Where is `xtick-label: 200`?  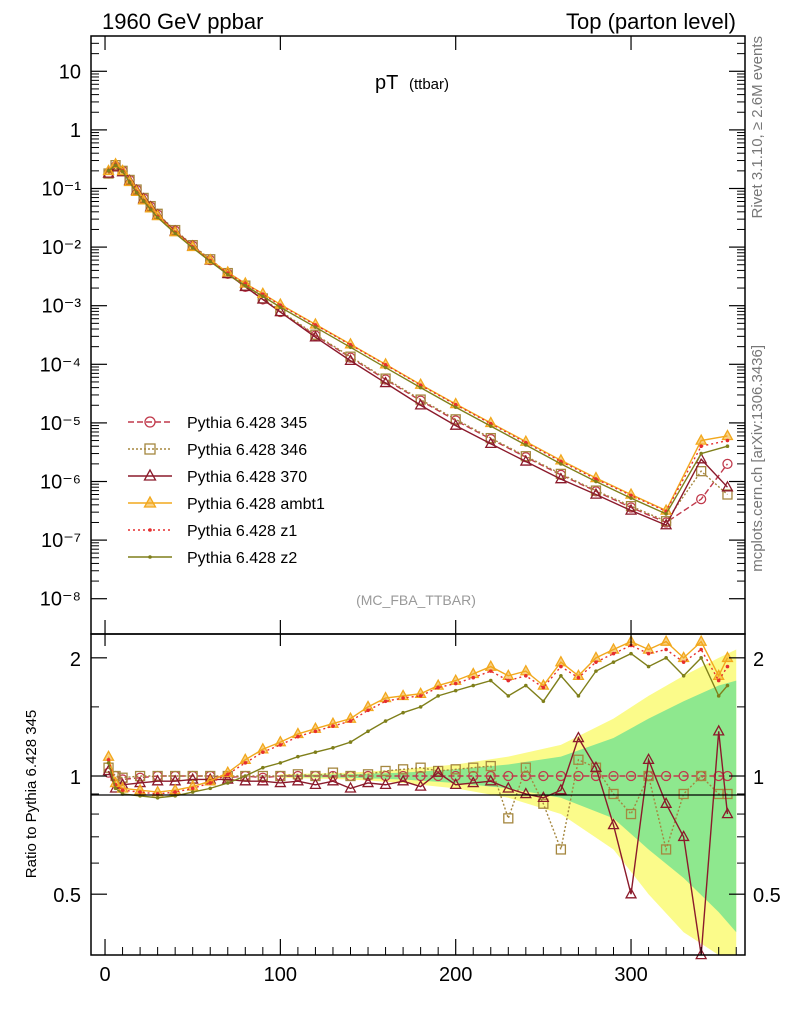
xtick-label: 200 is located at coordinates (455, 975).